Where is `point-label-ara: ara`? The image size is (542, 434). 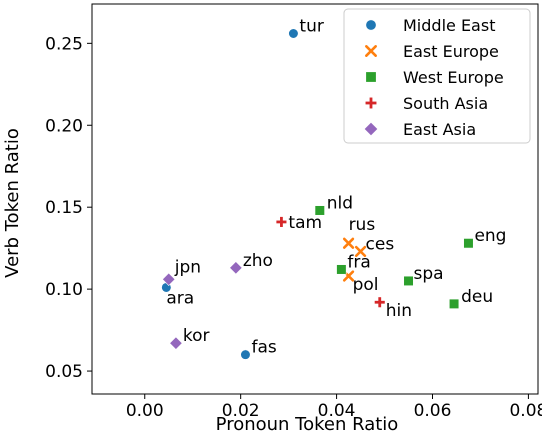 point-label-ara: ara is located at coordinates (180, 298).